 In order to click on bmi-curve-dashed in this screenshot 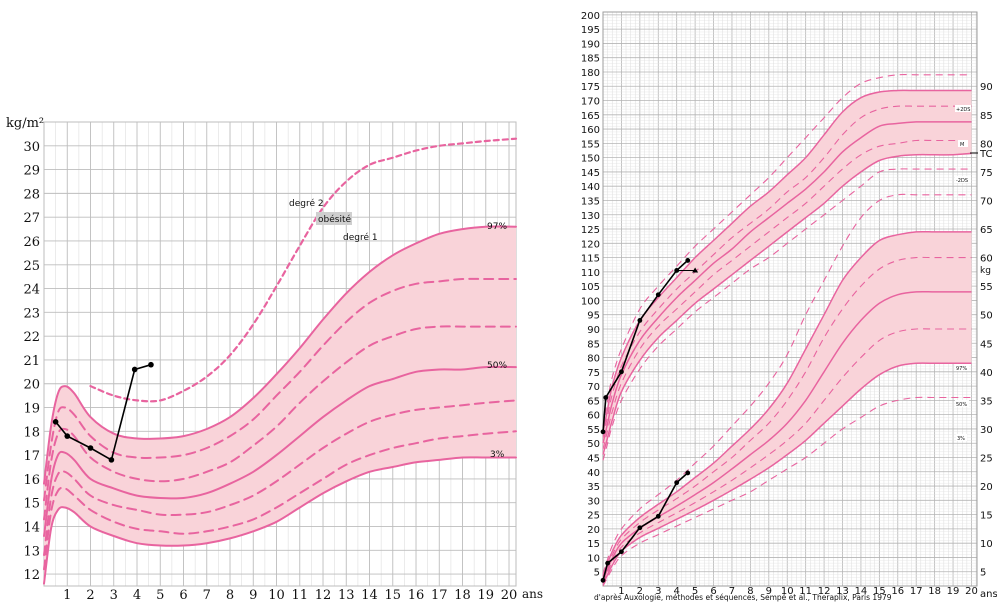, I will do `click(280, 500)`.